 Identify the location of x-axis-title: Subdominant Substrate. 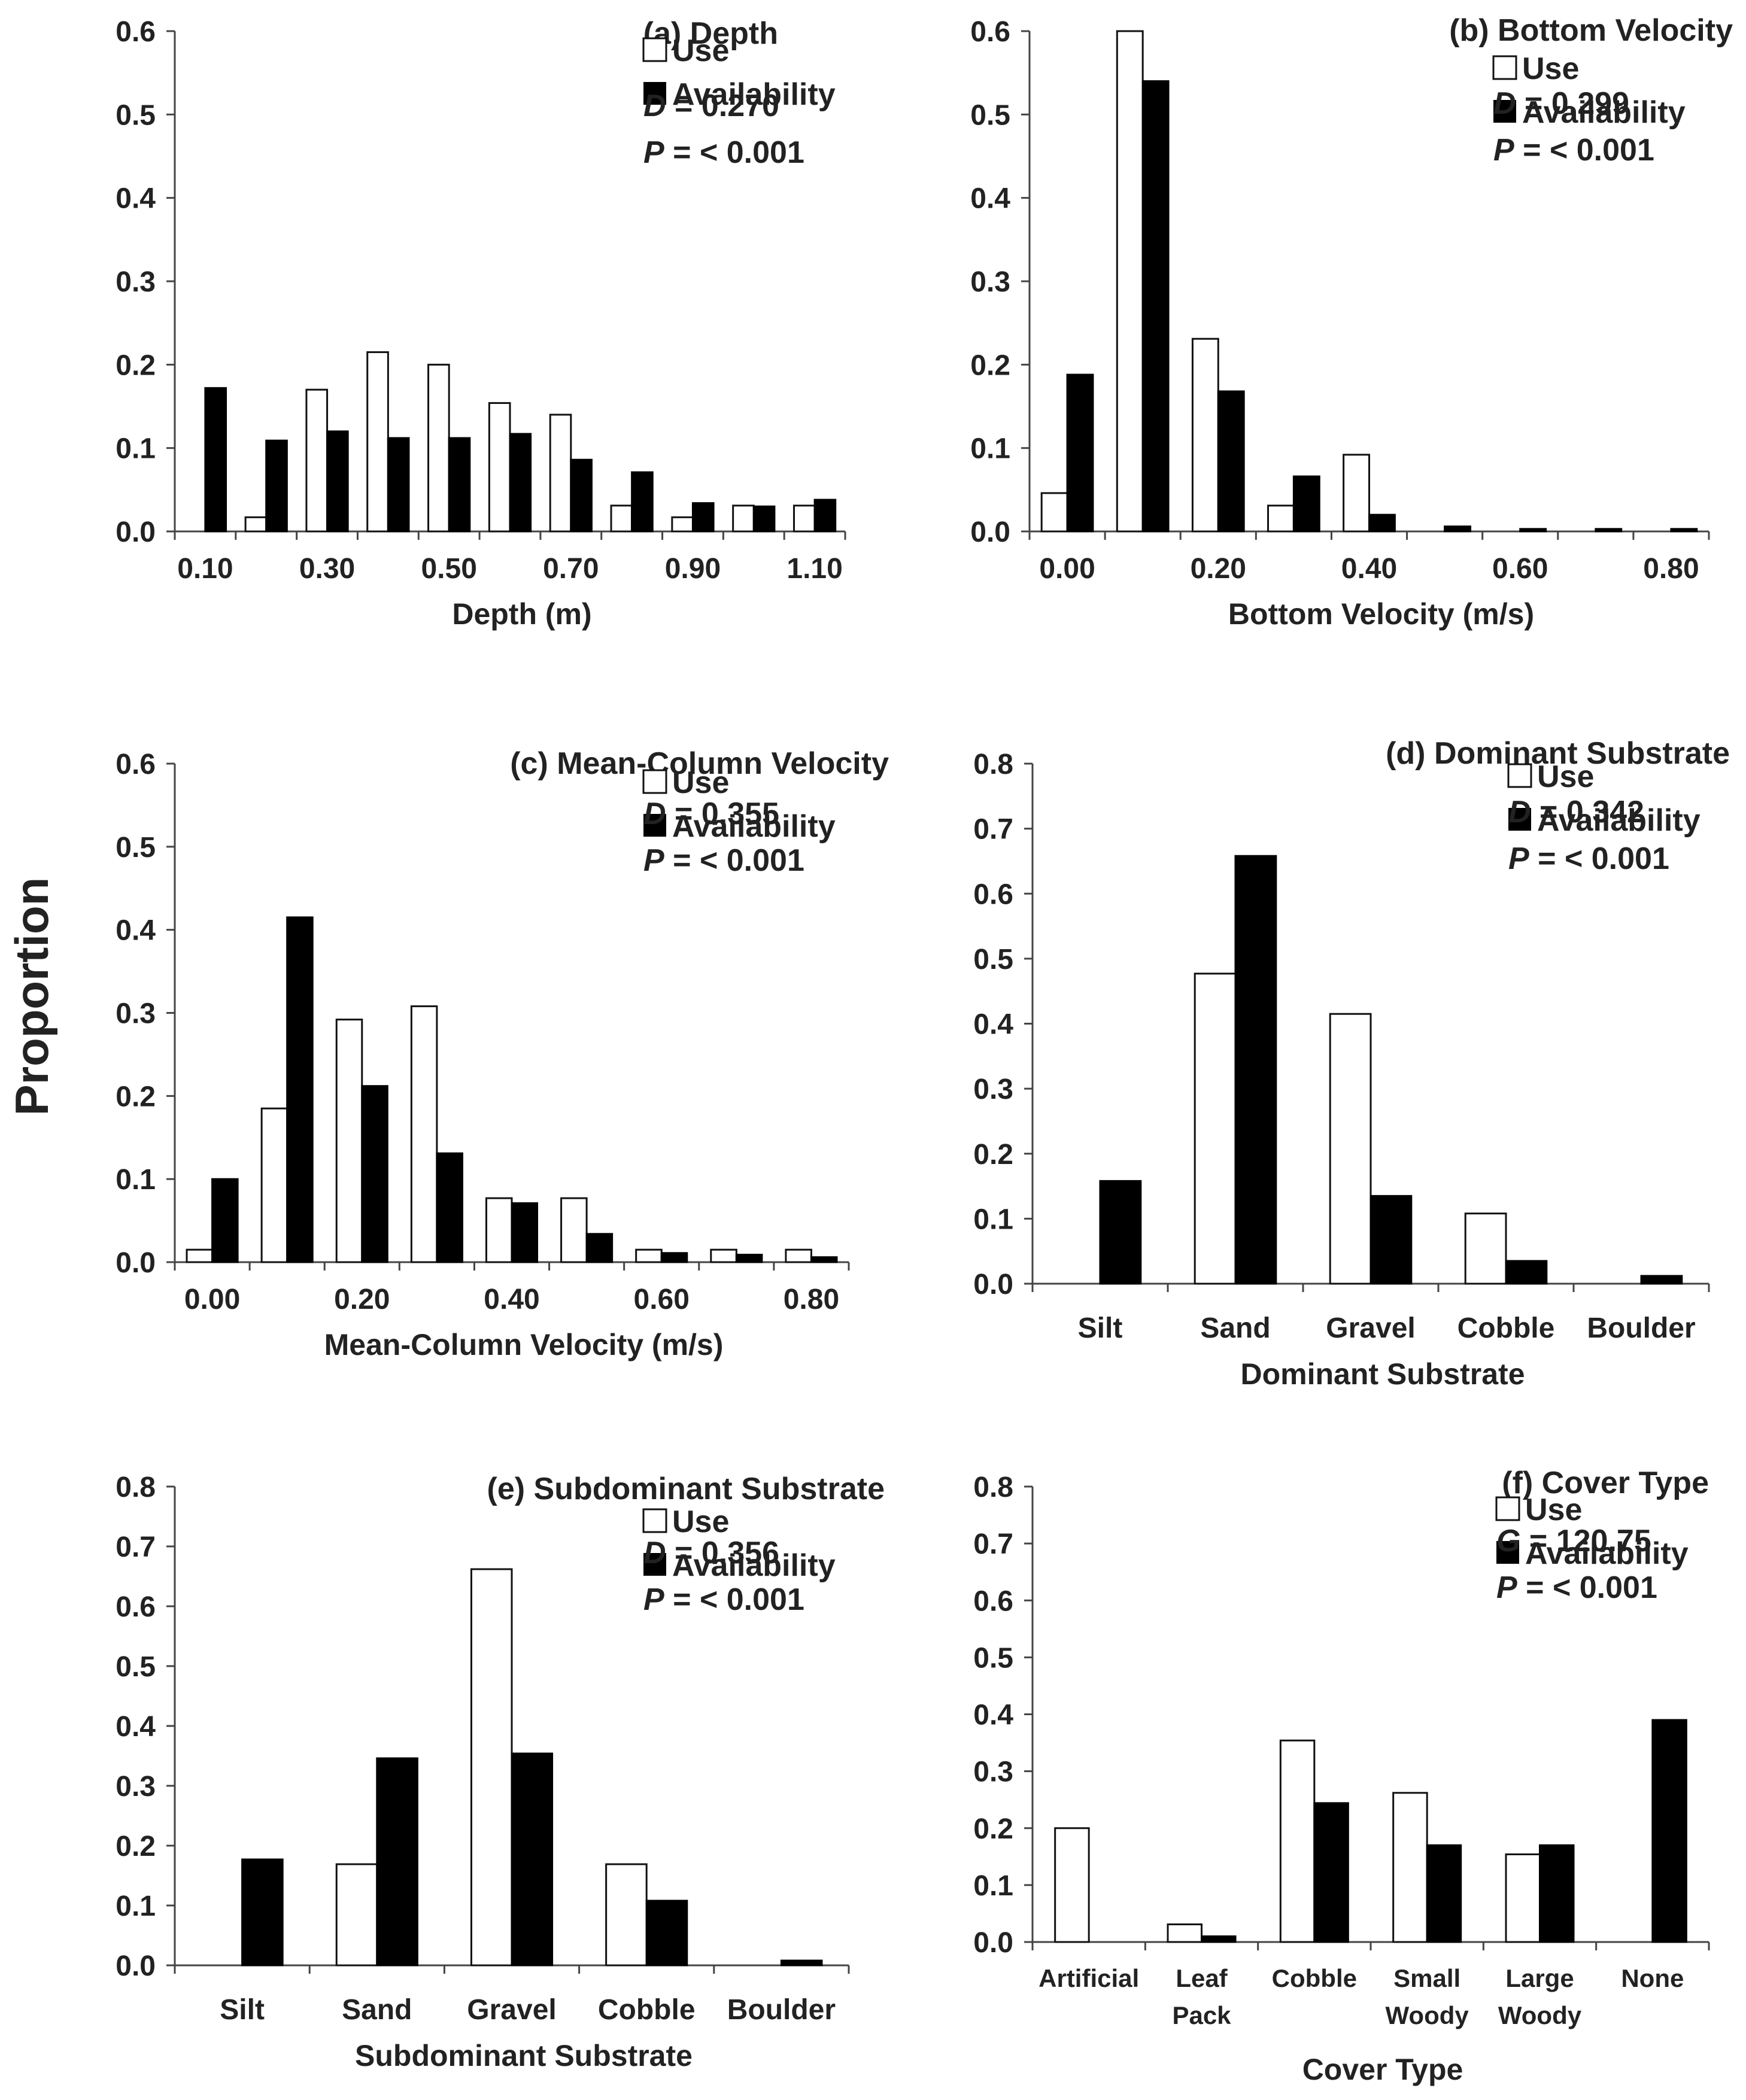
(524, 2055).